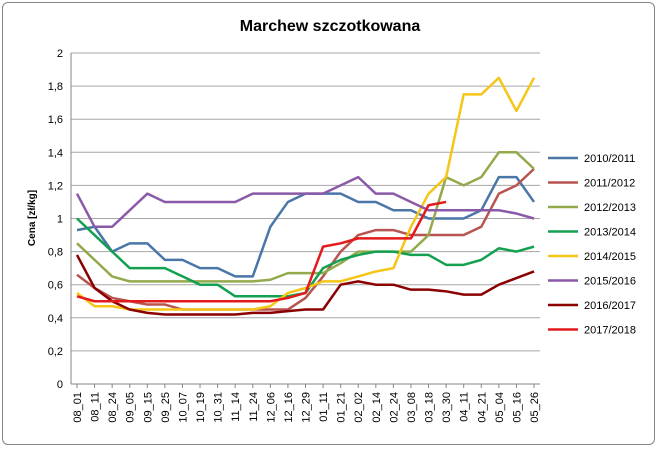 The width and height of the screenshot is (659, 449). Describe the element at coordinates (183, 407) in the screenshot. I see `x-tick-label: 10_07` at that location.